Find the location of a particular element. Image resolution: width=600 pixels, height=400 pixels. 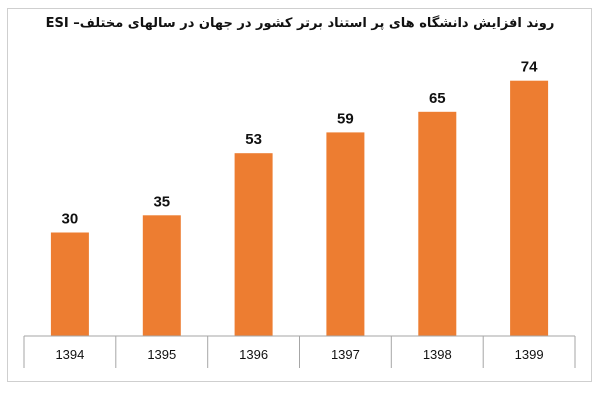

x-tick-label-1398: 1398 is located at coordinates (437, 354).